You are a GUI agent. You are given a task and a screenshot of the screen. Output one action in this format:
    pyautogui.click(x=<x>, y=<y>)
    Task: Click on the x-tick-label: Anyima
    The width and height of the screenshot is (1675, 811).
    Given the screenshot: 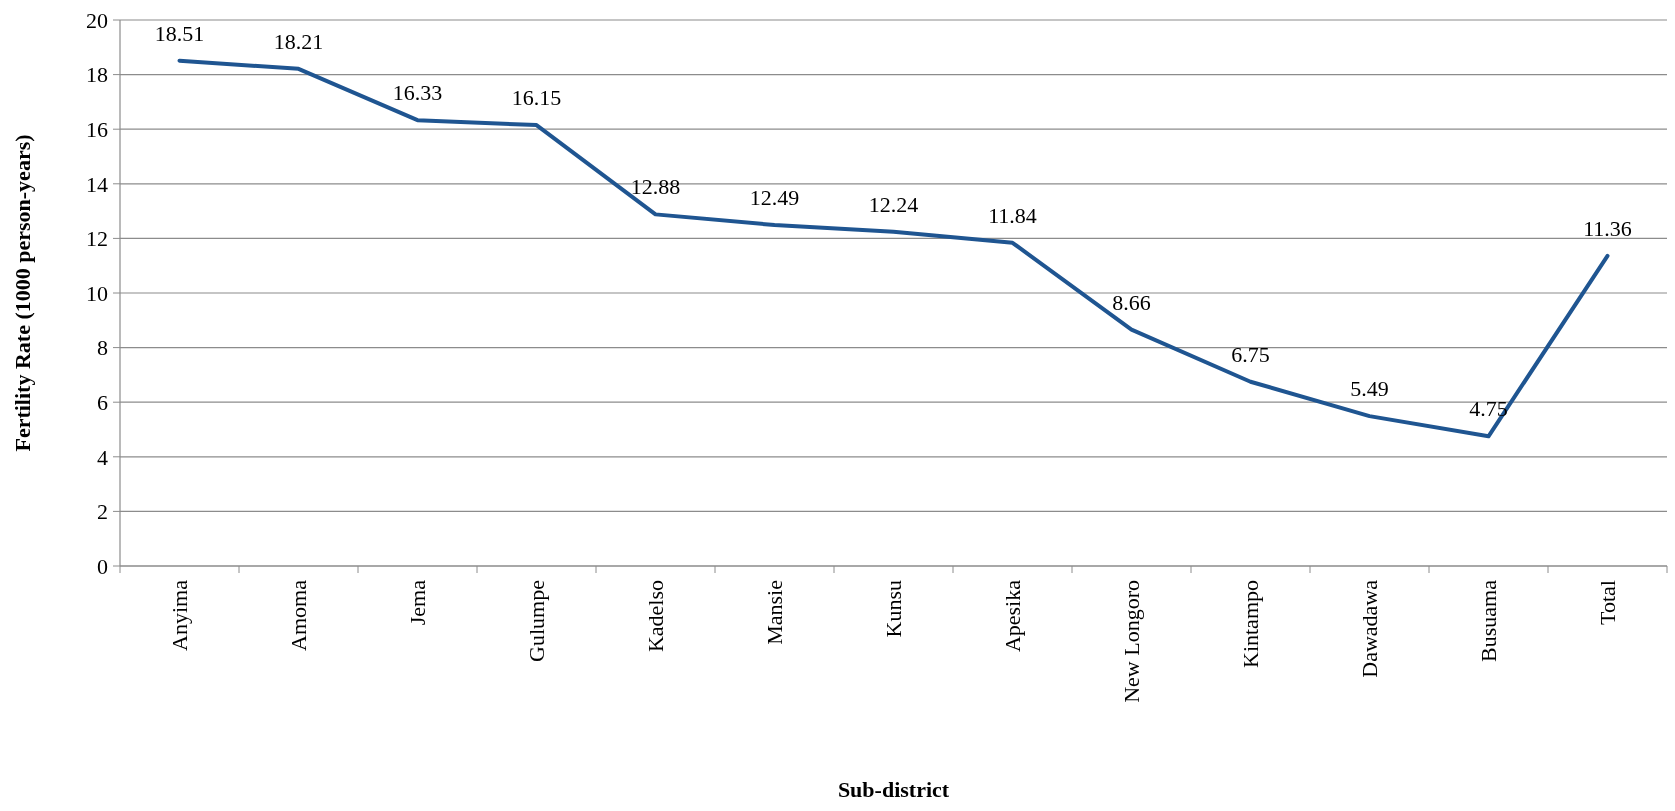 What is the action you would take?
    pyautogui.click(x=180, y=615)
    